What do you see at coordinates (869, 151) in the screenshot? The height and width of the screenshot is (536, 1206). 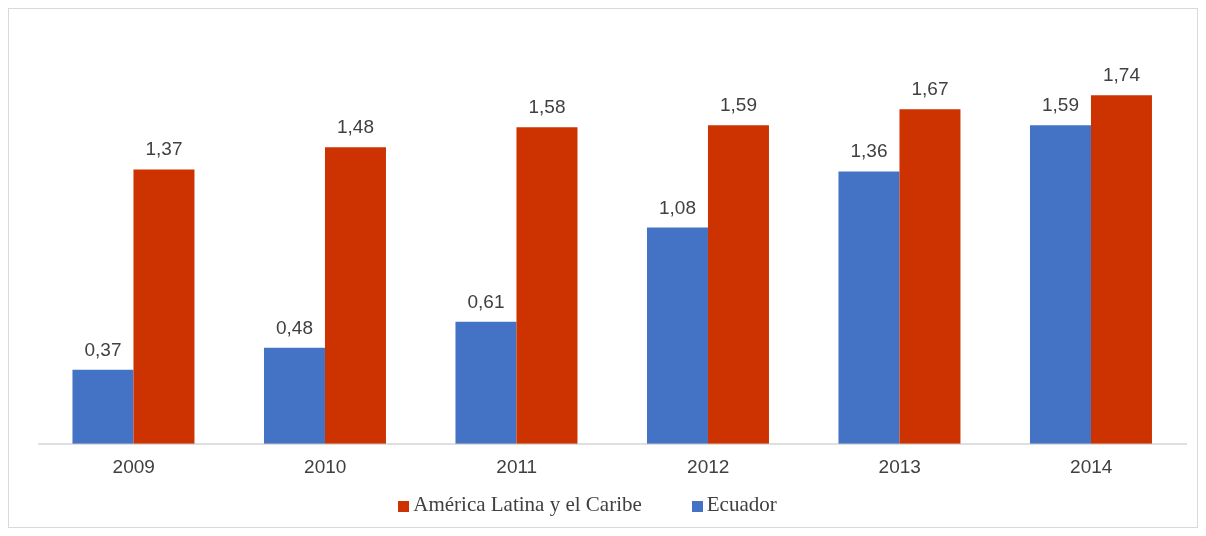 I see `data-label: 1,36` at bounding box center [869, 151].